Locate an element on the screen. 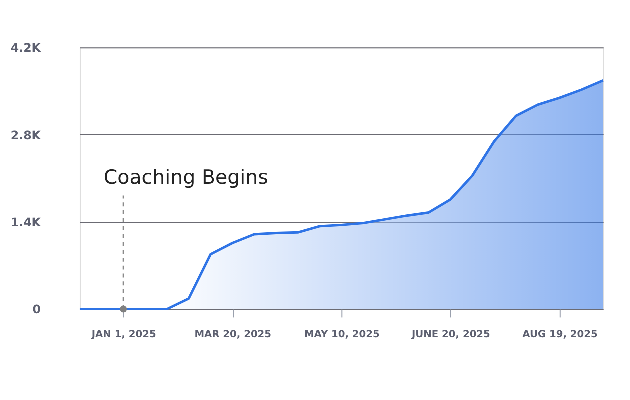 The image size is (630, 400). annotation: Coaching Begins is located at coordinates (186, 177).